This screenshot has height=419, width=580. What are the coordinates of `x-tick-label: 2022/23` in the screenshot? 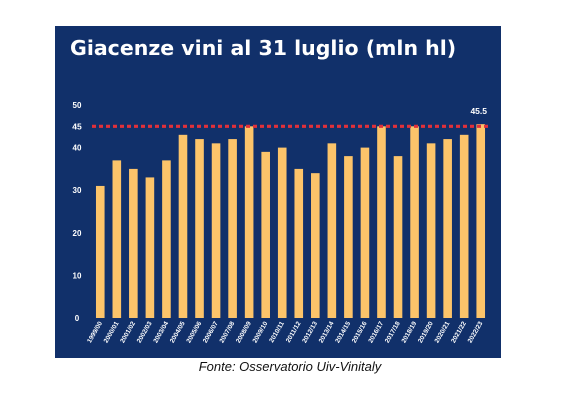 It's located at (476, 332).